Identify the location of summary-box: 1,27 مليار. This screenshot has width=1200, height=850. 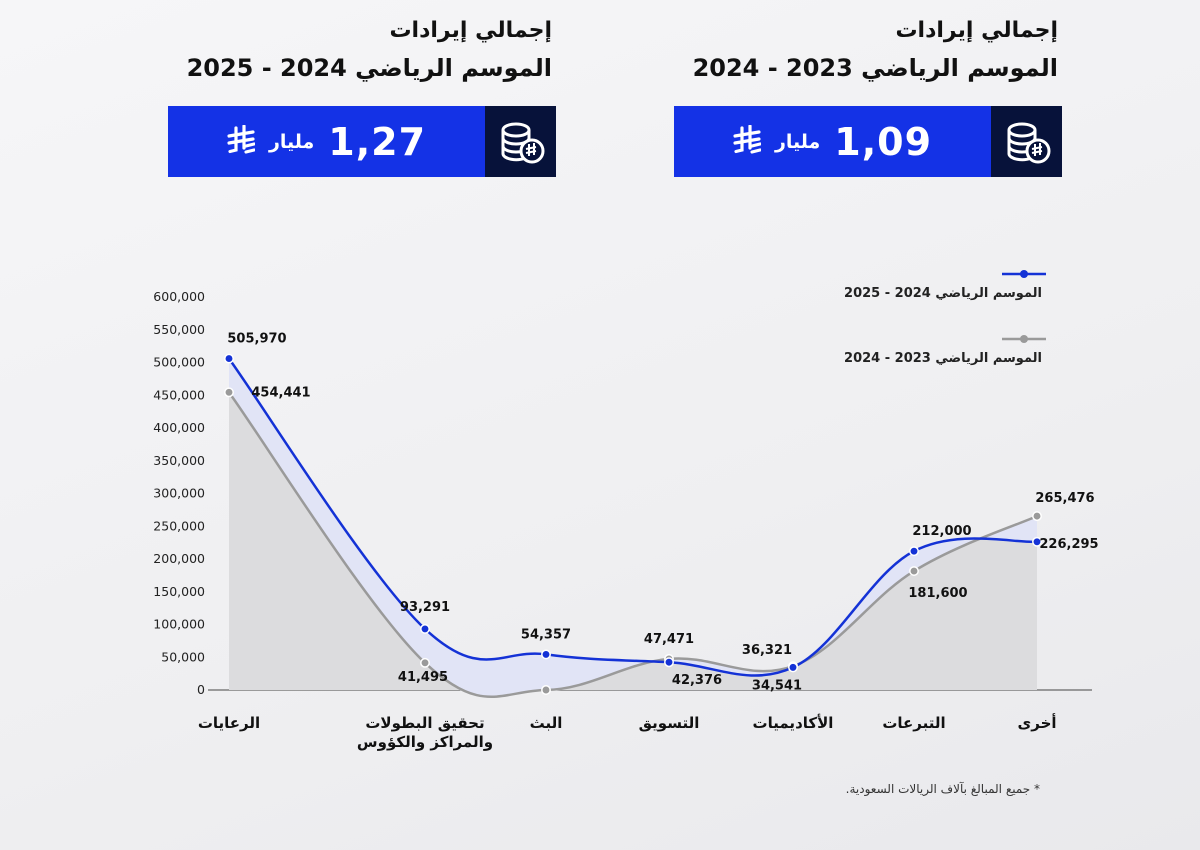
(362, 141).